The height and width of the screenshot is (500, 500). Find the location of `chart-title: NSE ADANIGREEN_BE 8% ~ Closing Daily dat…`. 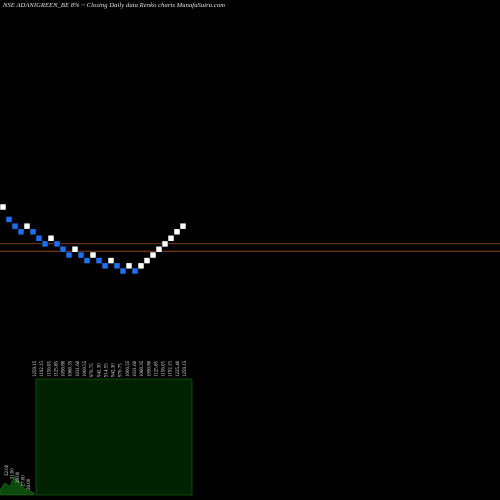

chart-title: NSE ADANIGREEN_BE 8% ~ Closing Daily dat… is located at coordinates (114, 5).